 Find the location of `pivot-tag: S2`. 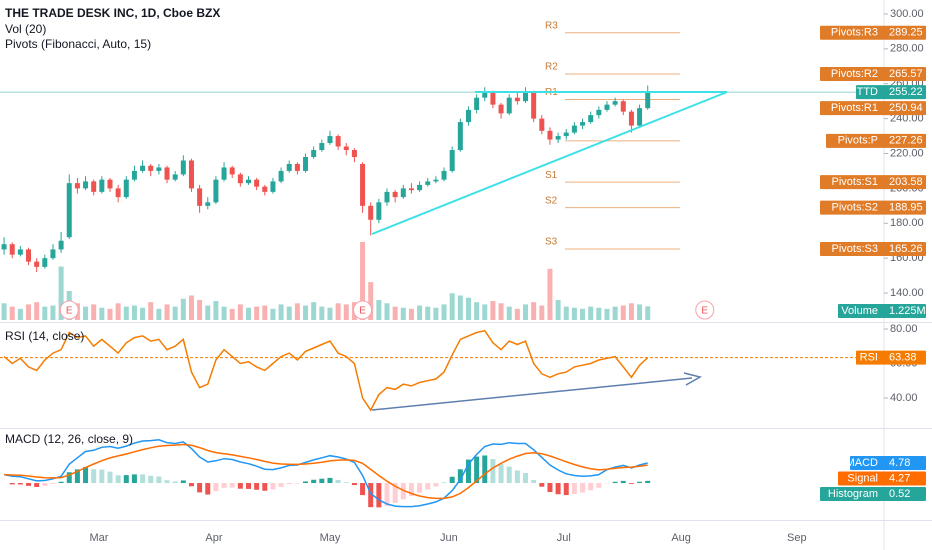

pivot-tag: S2 is located at coordinates (551, 200).